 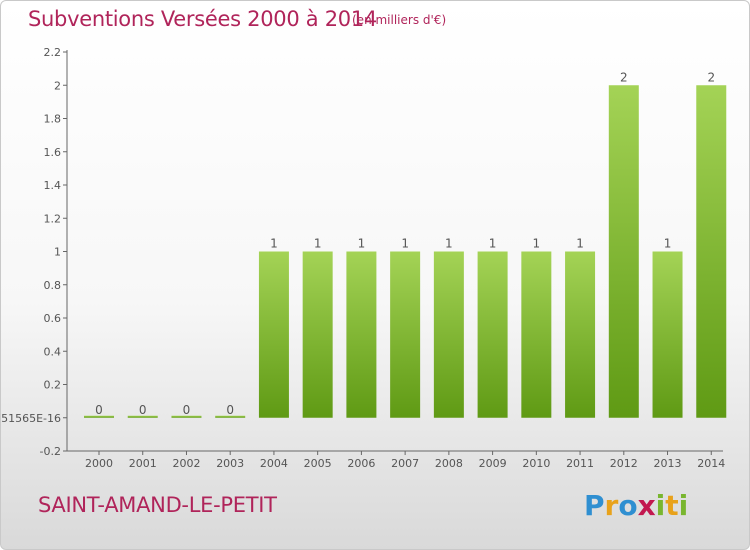 I want to click on y-tick-label: 1, so click(x=57, y=252).